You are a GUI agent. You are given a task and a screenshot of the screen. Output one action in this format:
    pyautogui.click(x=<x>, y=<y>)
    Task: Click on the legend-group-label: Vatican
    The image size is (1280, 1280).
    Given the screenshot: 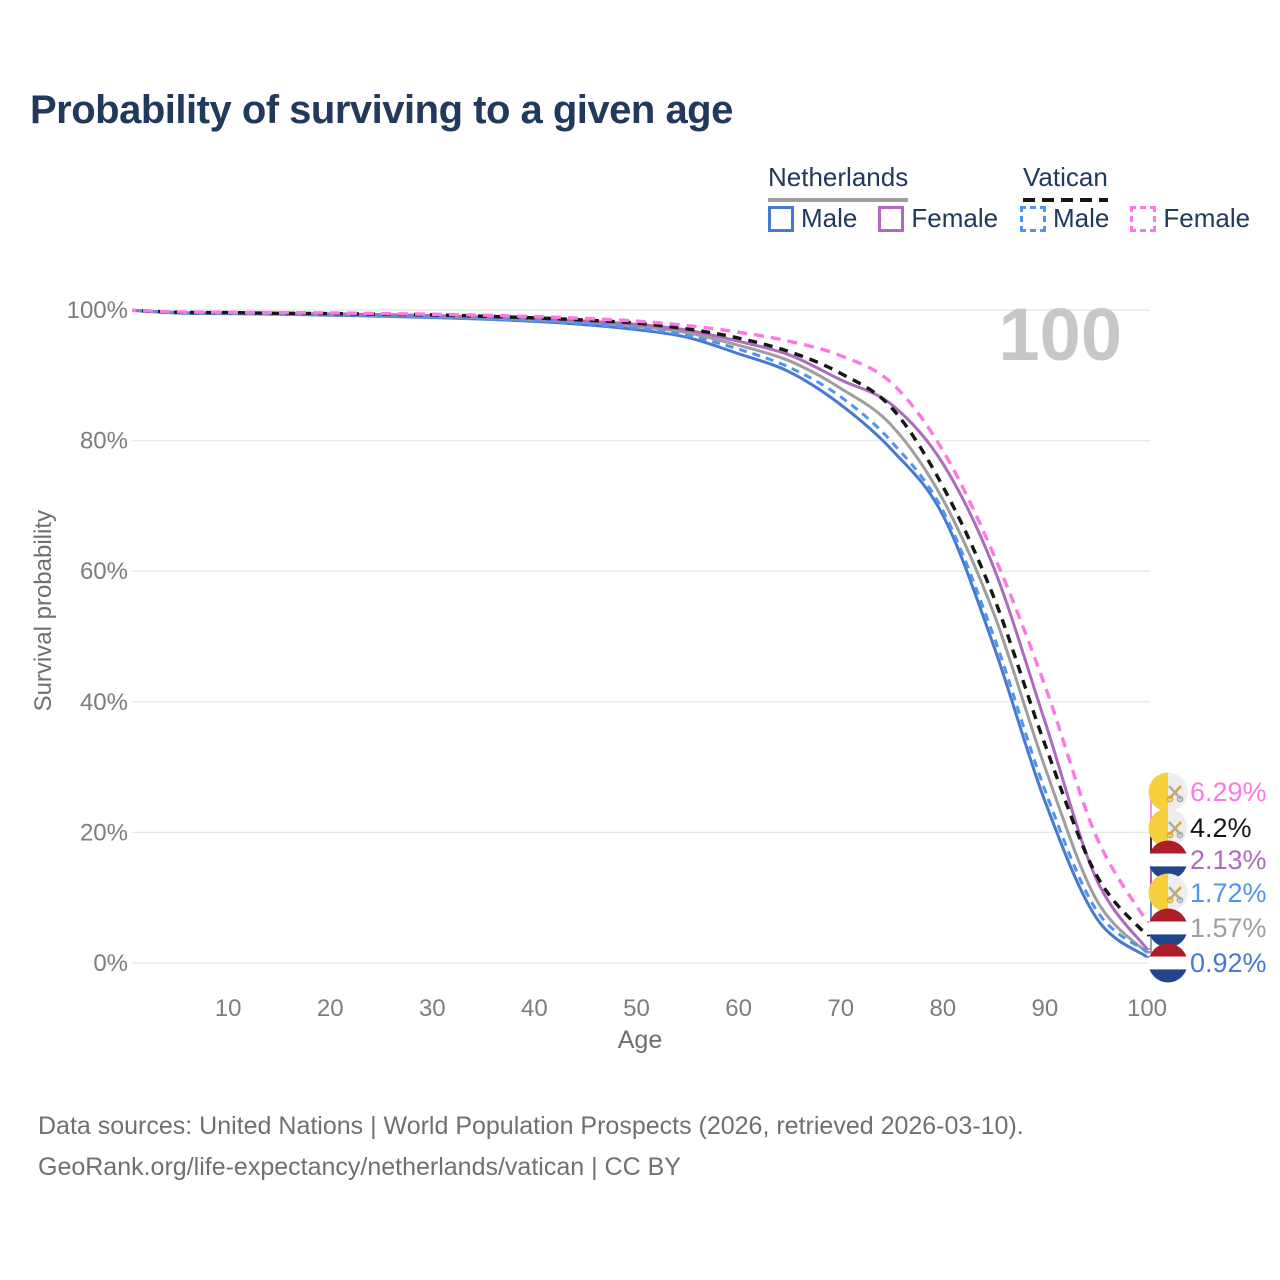 What is the action you would take?
    pyautogui.click(x=1065, y=177)
    